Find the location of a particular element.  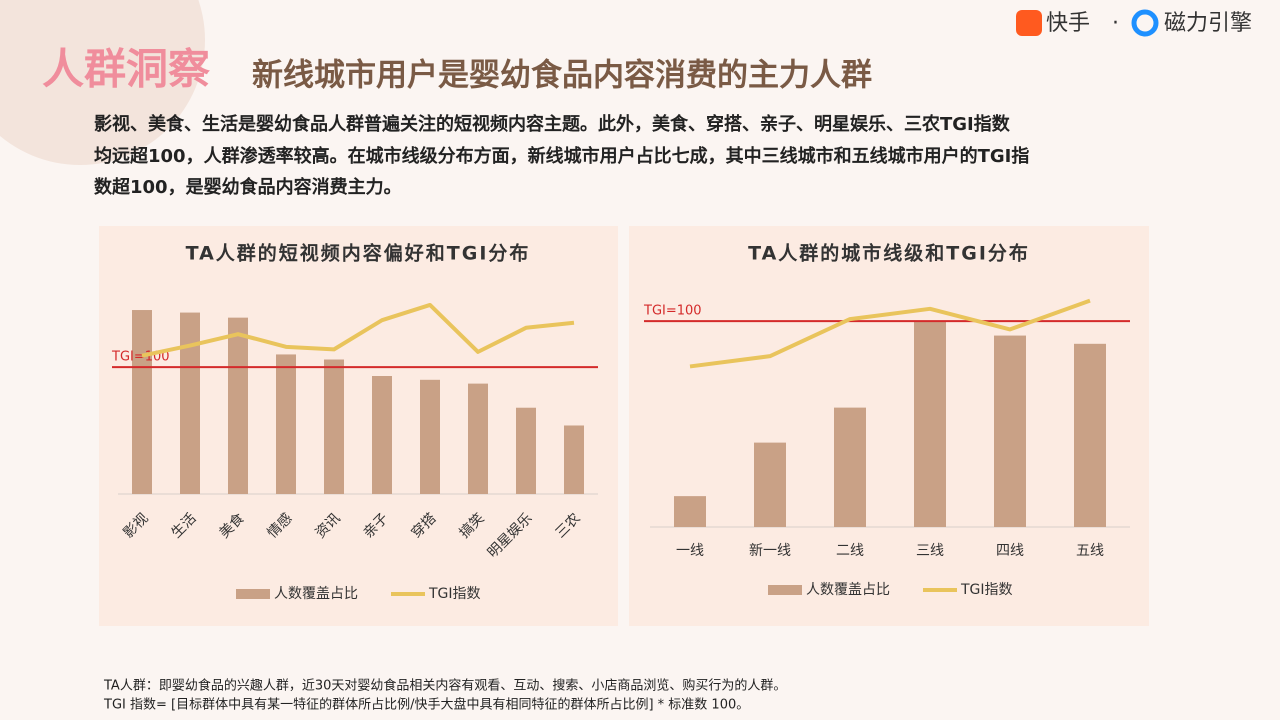

decor-circle is located at coordinates (102, 82).